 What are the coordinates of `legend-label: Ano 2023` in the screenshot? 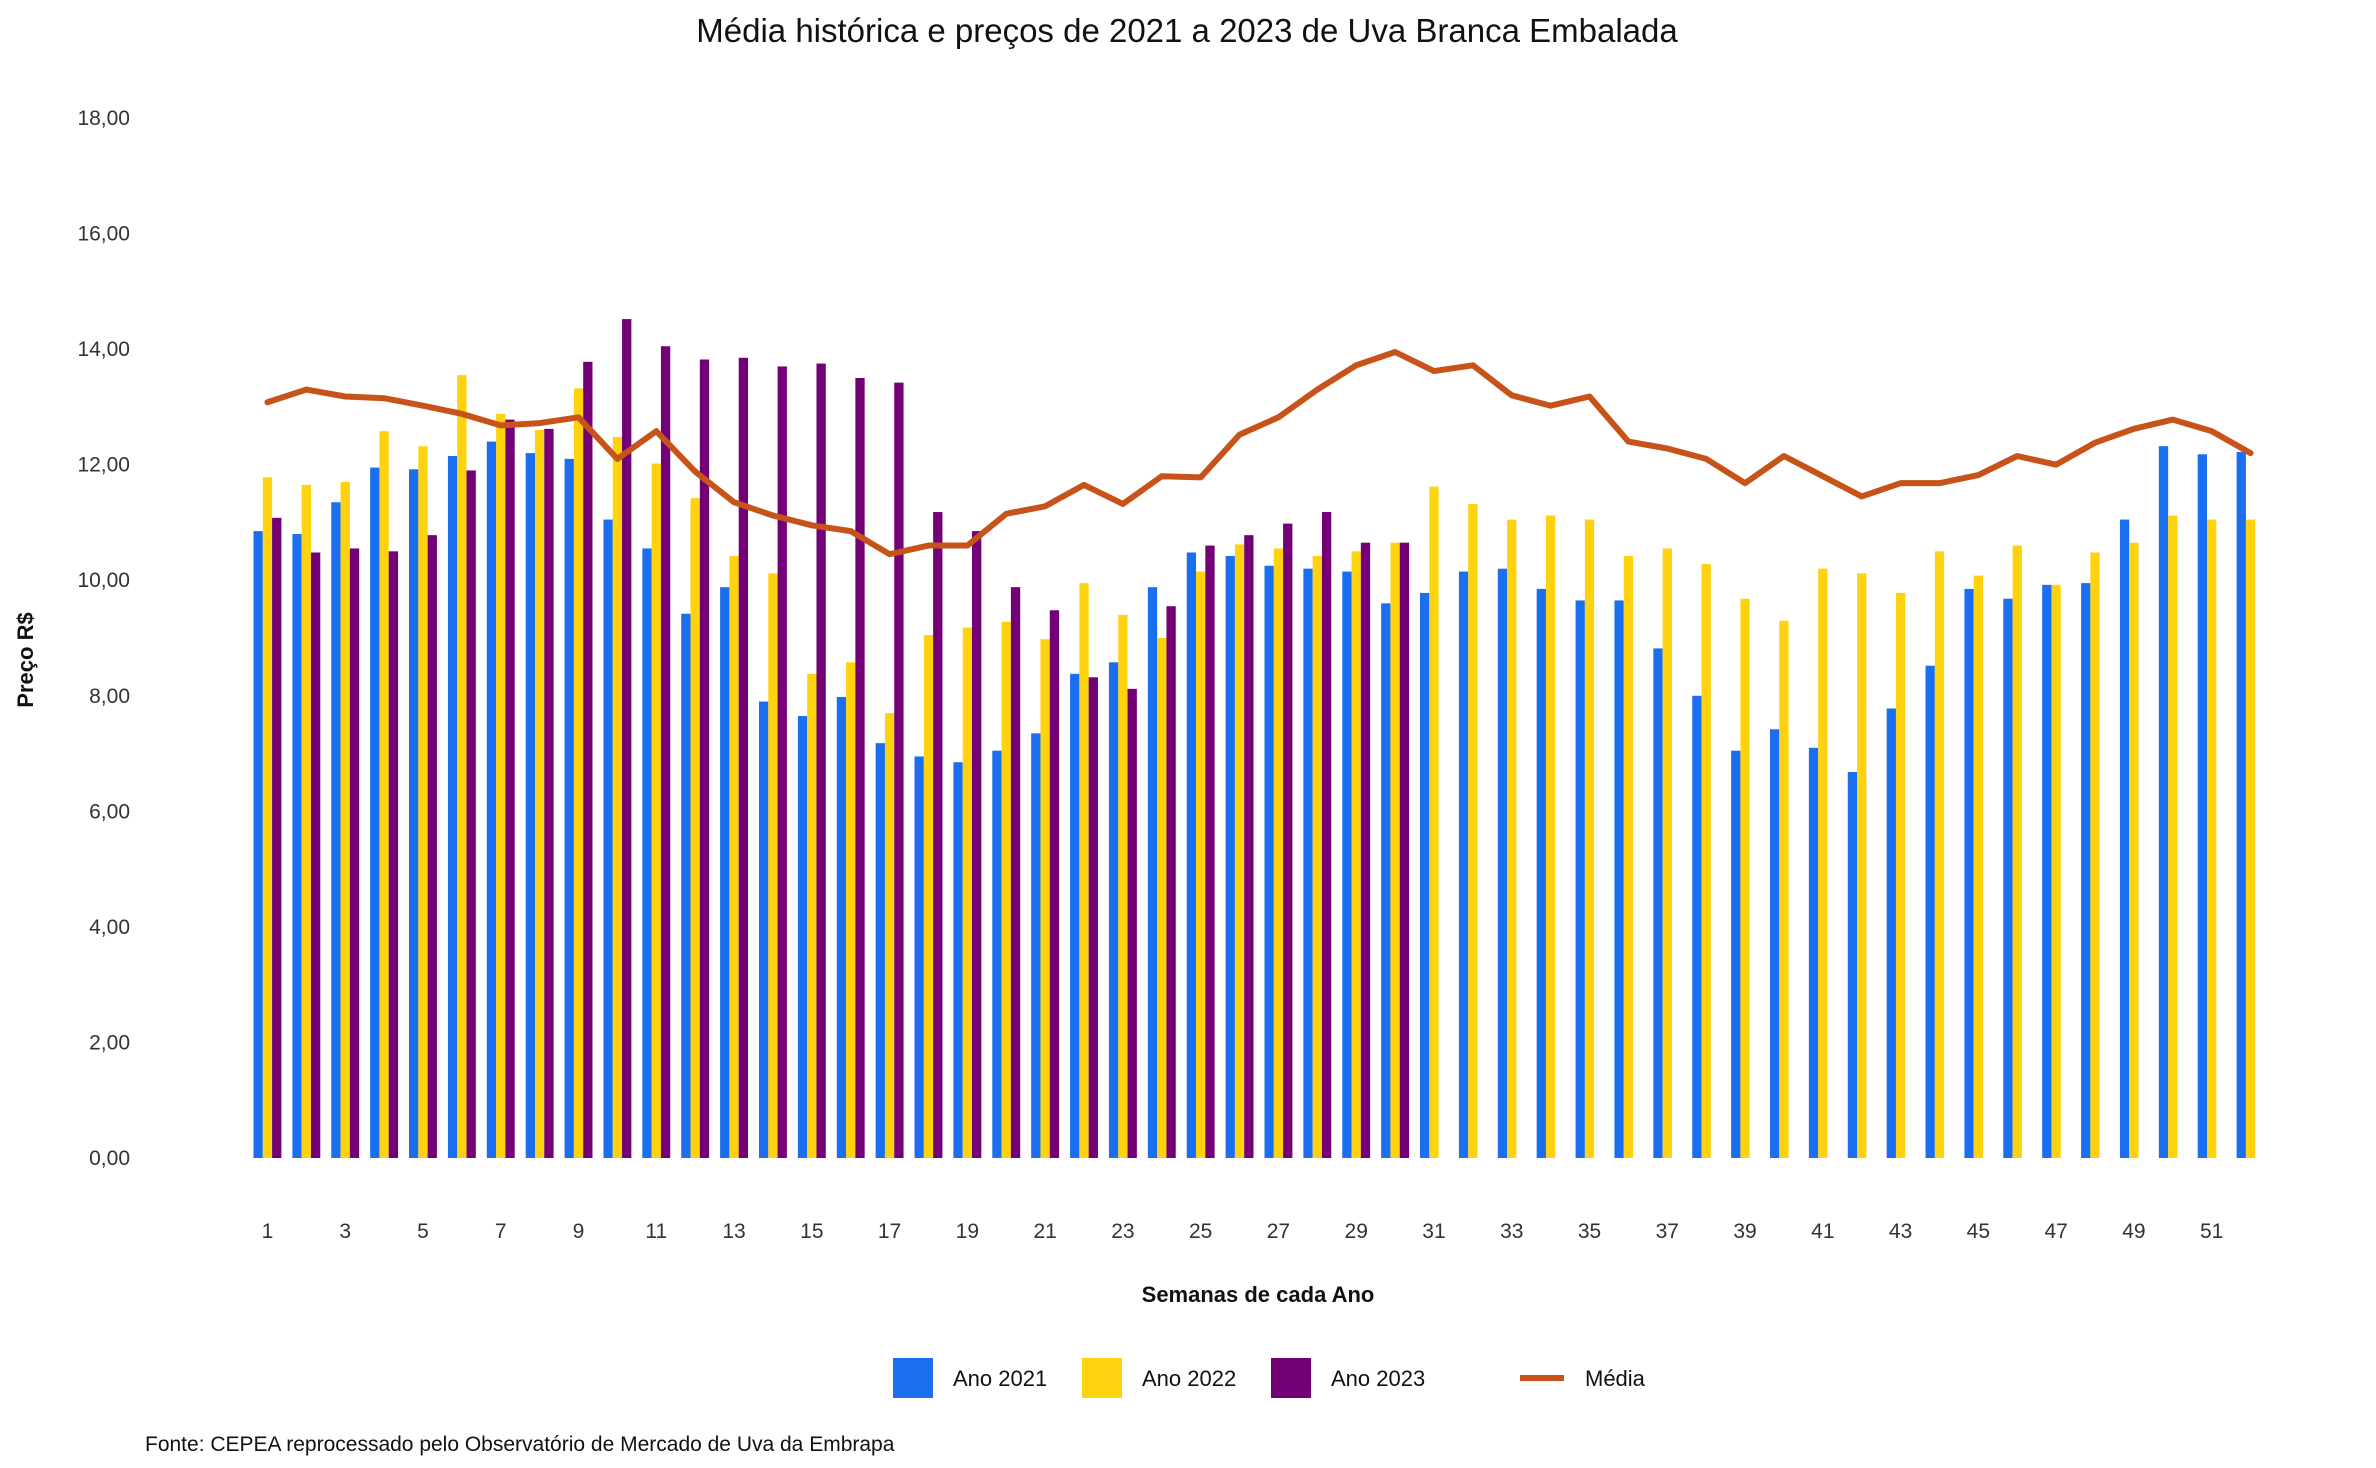 It's located at (1378, 1378).